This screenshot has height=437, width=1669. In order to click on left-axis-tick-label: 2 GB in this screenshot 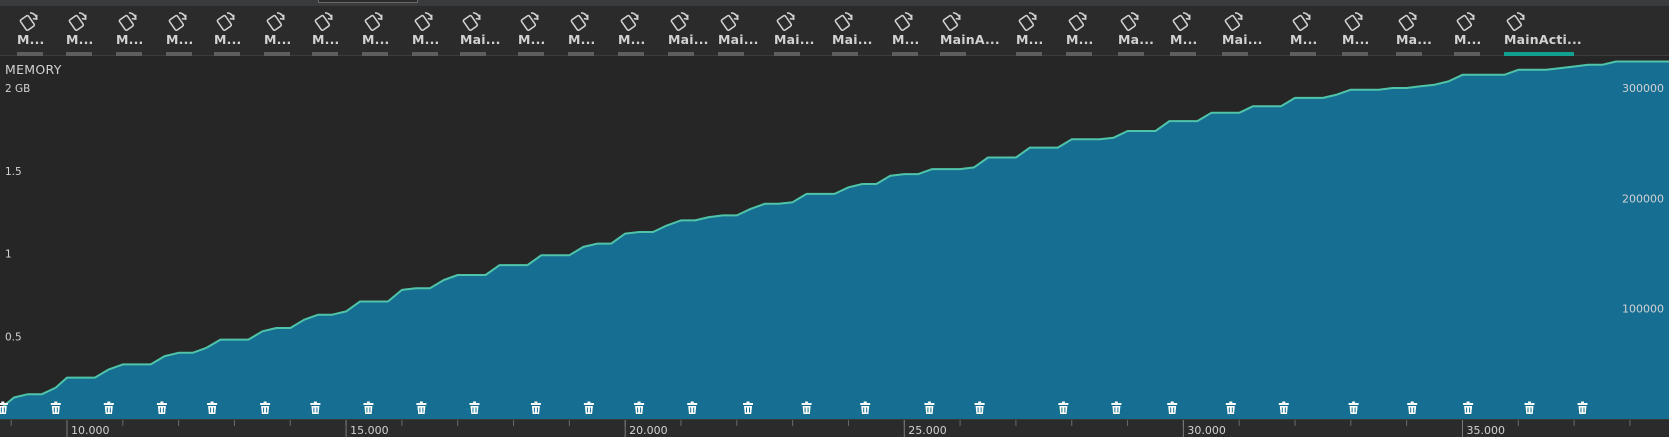, I will do `click(17, 89)`.